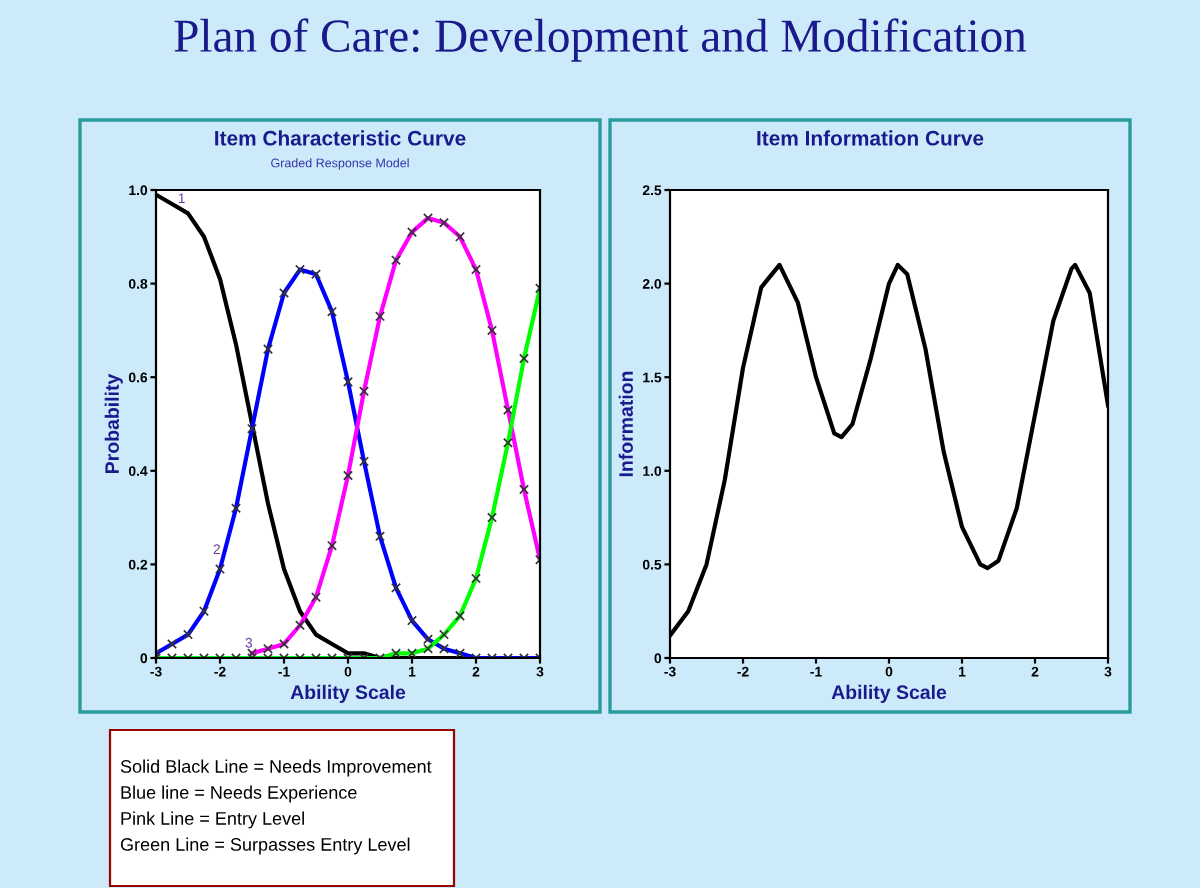  Describe the element at coordinates (212, 820) in the screenshot. I see `text: Pink Line = Entry Level` at that location.